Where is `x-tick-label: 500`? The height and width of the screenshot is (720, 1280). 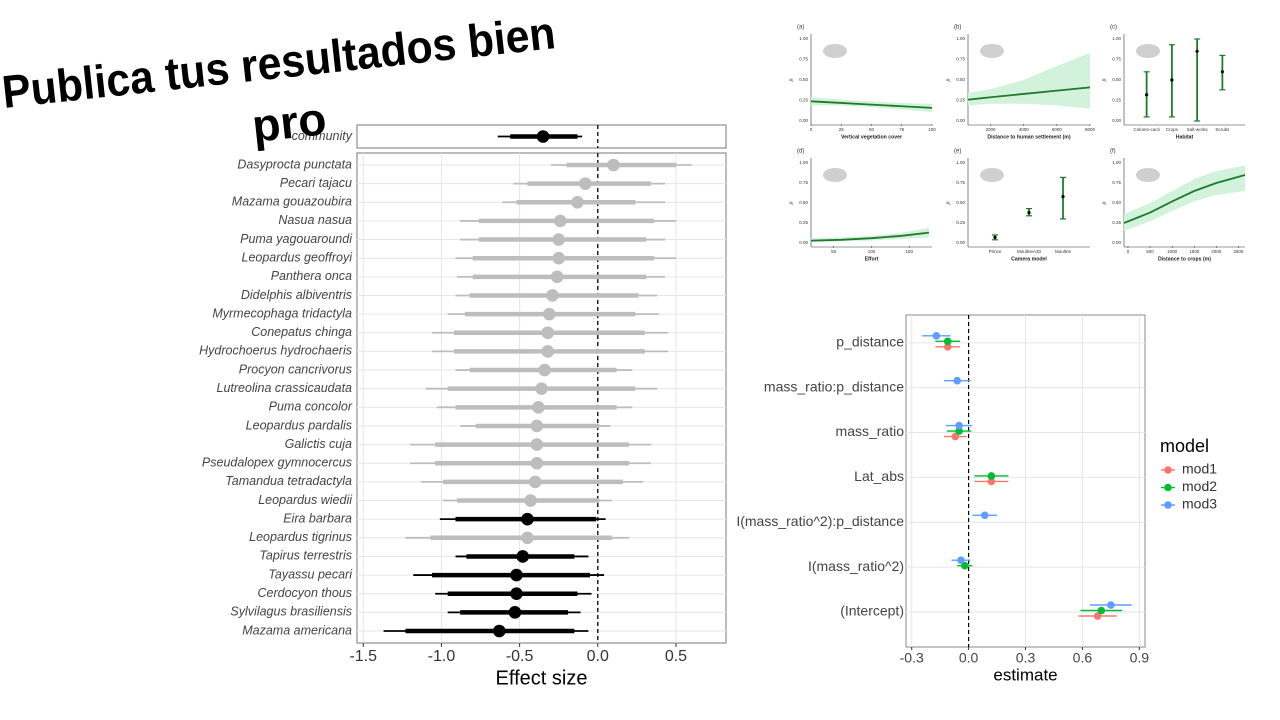 x-tick-label: 500 is located at coordinates (1150, 251).